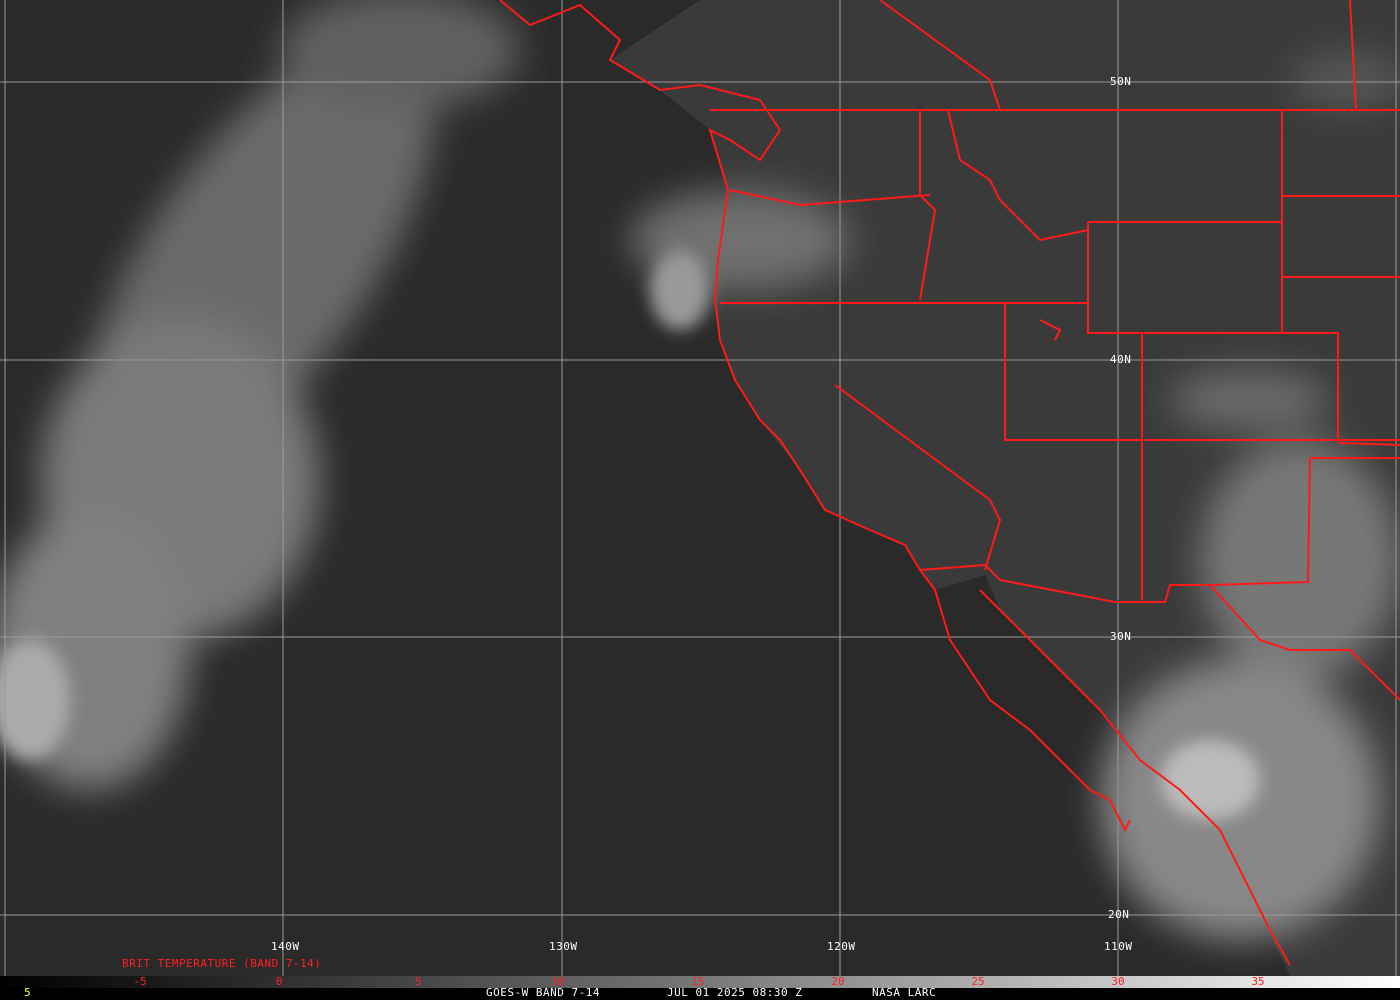 The image size is (1400, 1000). I want to click on canada-provincial-border, so click(940, 55).